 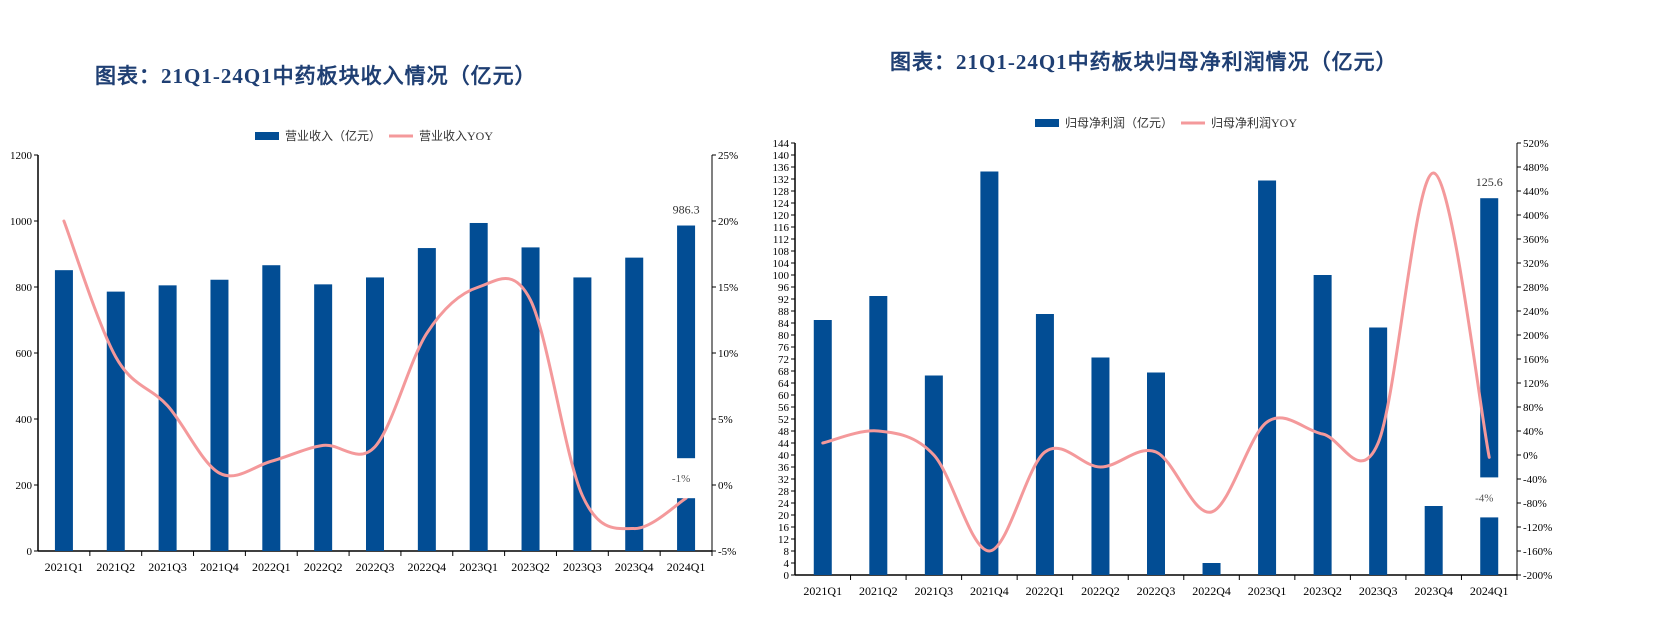 I want to click on left-axis-tick-label: 104, so click(x=781, y=264).